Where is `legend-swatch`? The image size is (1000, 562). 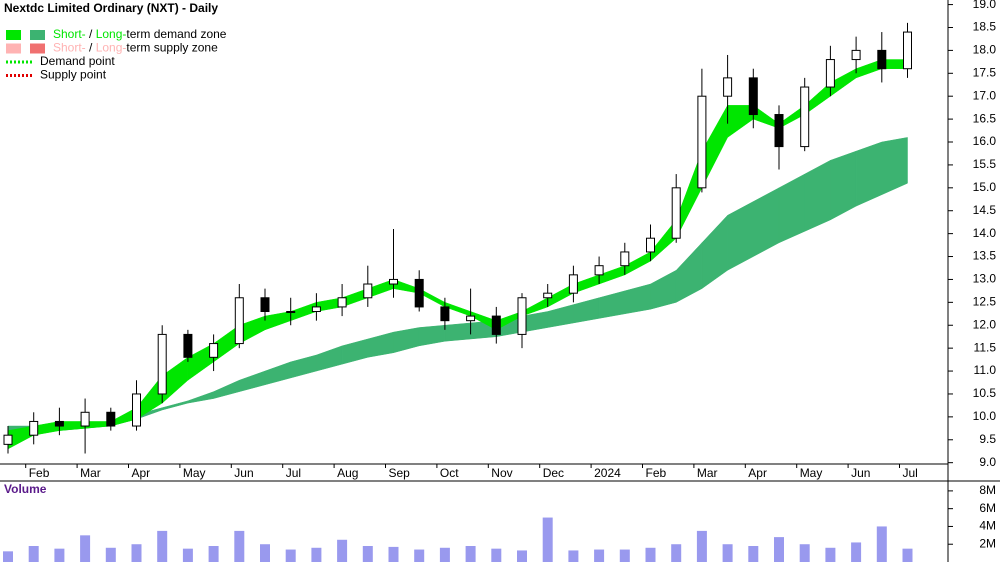
legend-swatch is located at coordinates (37, 35).